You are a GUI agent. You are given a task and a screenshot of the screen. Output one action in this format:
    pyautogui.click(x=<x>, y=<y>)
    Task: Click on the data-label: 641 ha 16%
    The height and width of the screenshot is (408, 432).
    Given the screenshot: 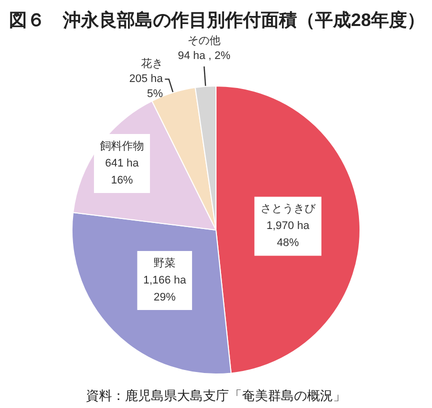 What is the action you would take?
    pyautogui.click(x=122, y=171)
    